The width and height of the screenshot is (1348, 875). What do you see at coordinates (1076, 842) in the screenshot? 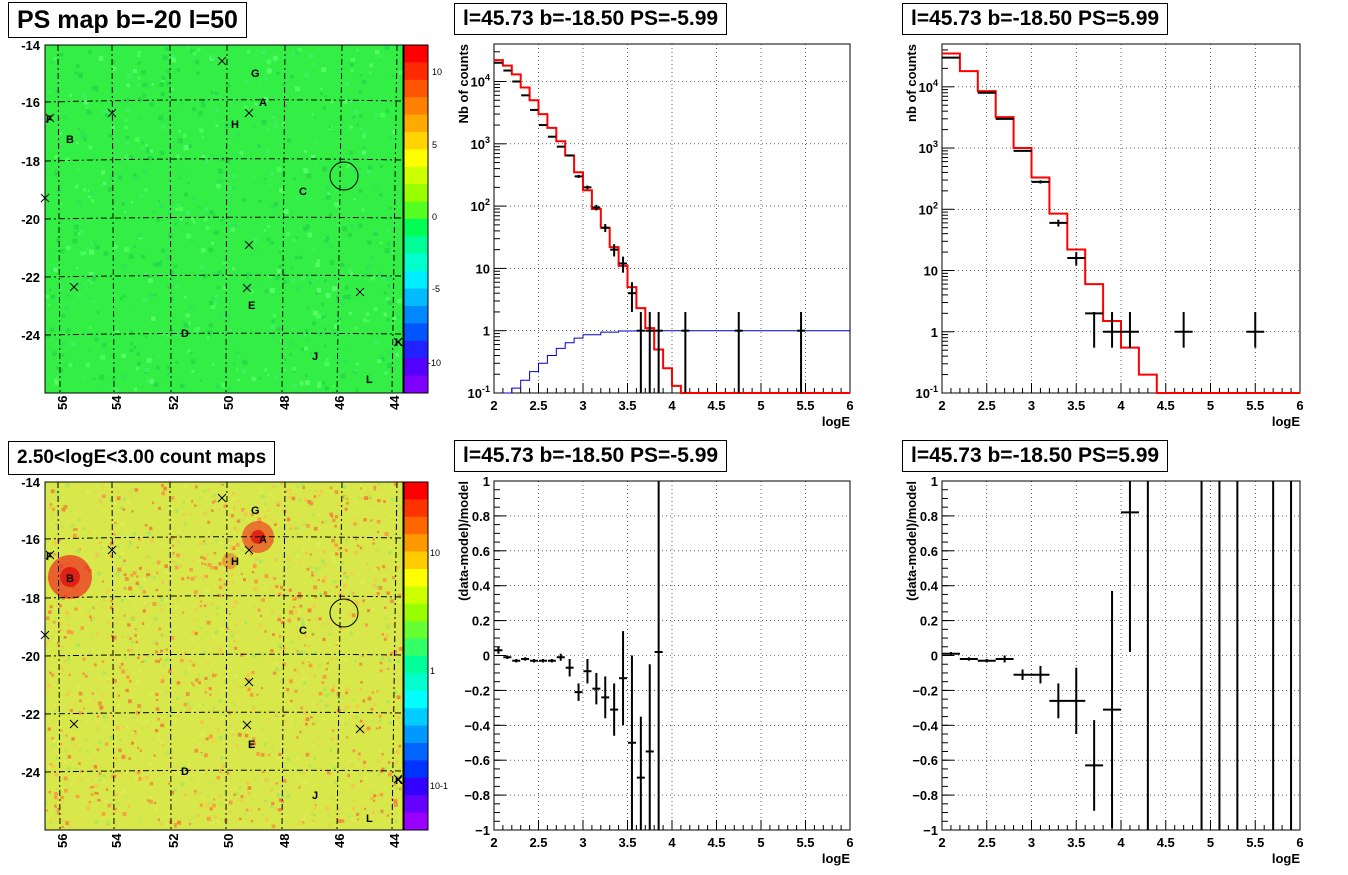
I see `x-tick-label: 3.5` at bounding box center [1076, 842].